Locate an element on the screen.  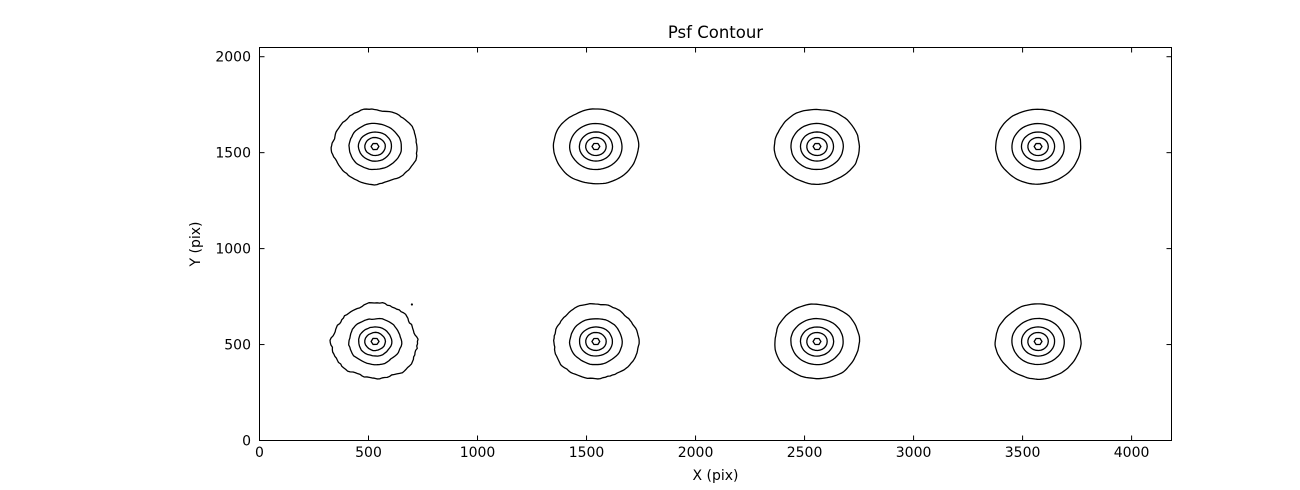
chart-title: Psf Contour is located at coordinates (715, 32).